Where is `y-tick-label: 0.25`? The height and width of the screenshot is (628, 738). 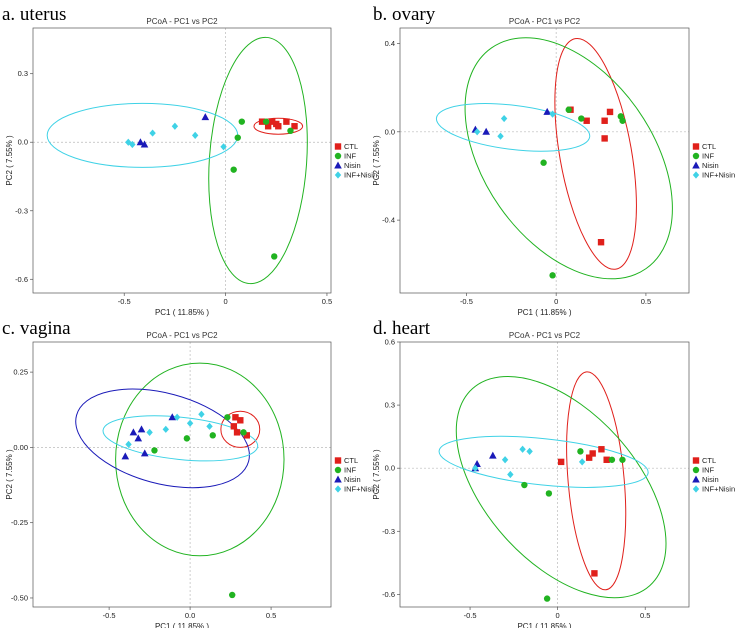 y-tick-label: 0.25 is located at coordinates (20, 372).